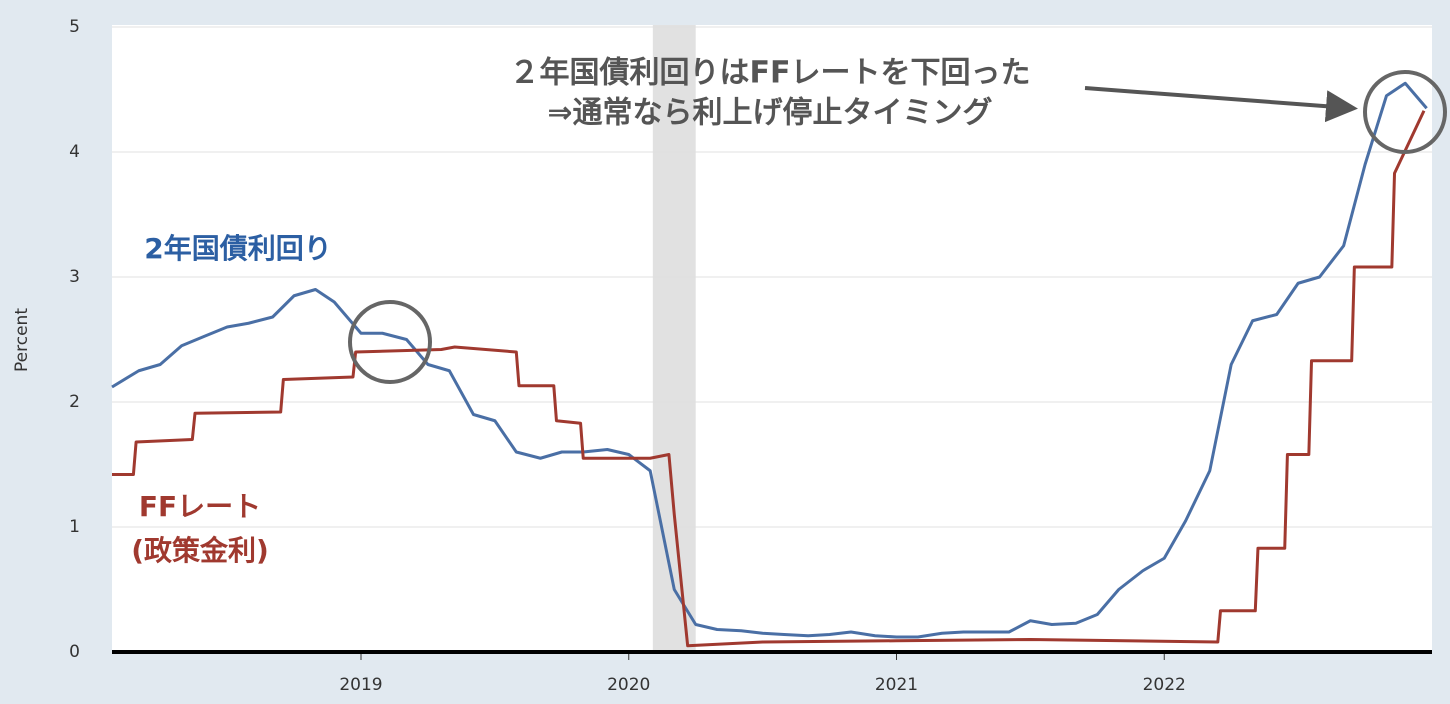 This screenshot has width=1450, height=704. Describe the element at coordinates (896, 685) in the screenshot. I see `x-tick-label: 2021` at that location.